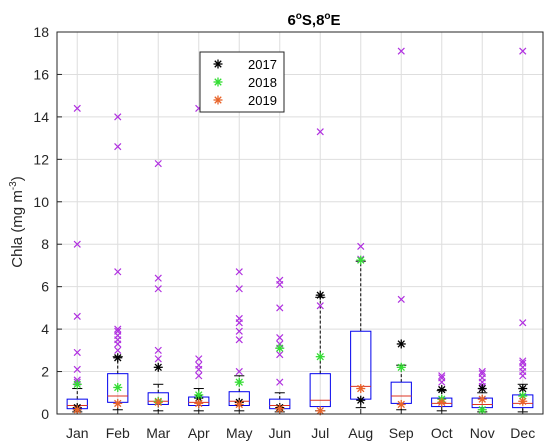  What do you see at coordinates (279, 433) in the screenshot?
I see `x-tick-label: Jun` at bounding box center [279, 433].